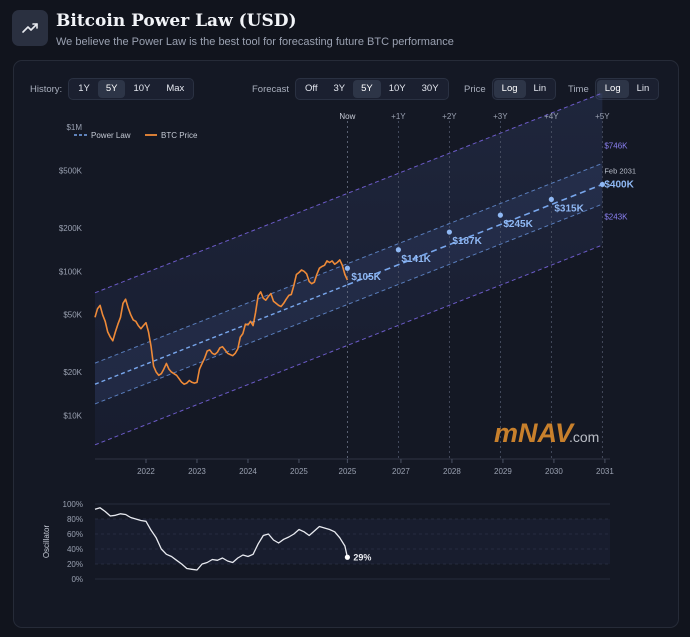 Image resolution: width=690 pixels, height=637 pixels. Describe the element at coordinates (605, 471) in the screenshot. I see `x-tick-label: 2031` at that location.